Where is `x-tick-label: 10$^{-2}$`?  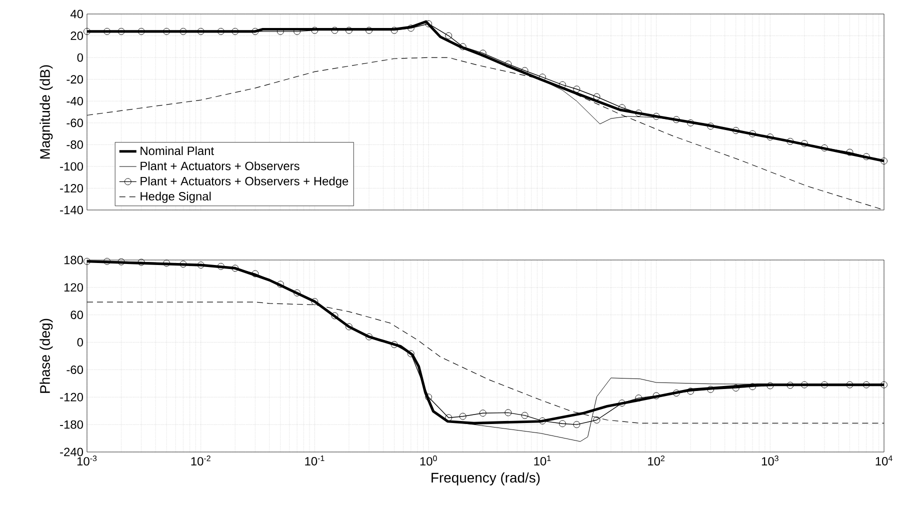
x-tick-label: 10$^{-2}$ is located at coordinates (200, 461).